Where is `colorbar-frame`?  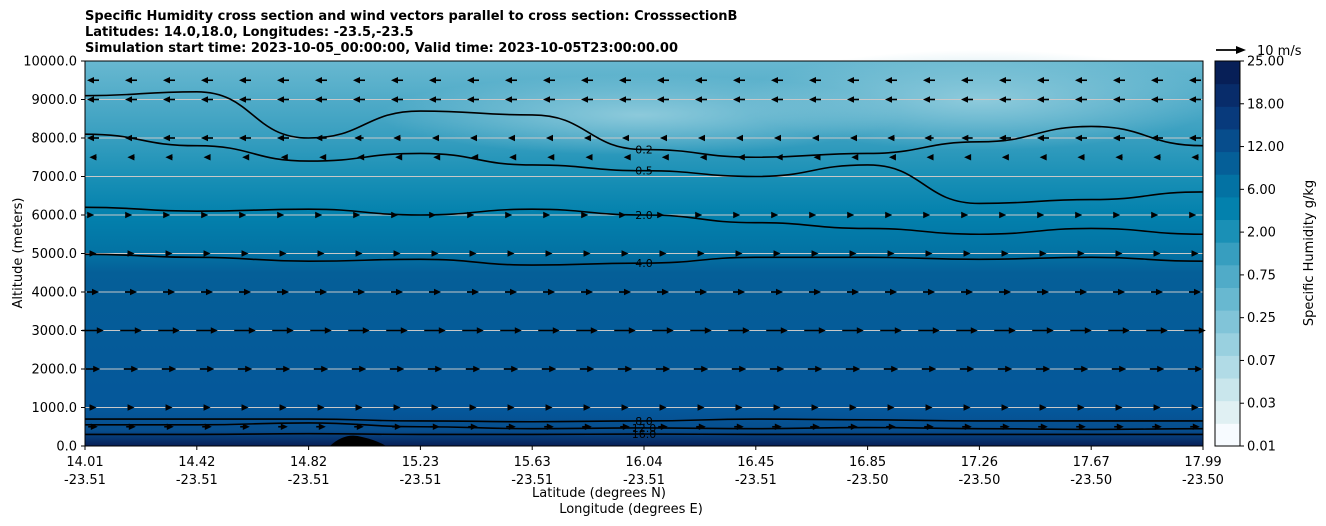 colorbar-frame is located at coordinates (1227, 253).